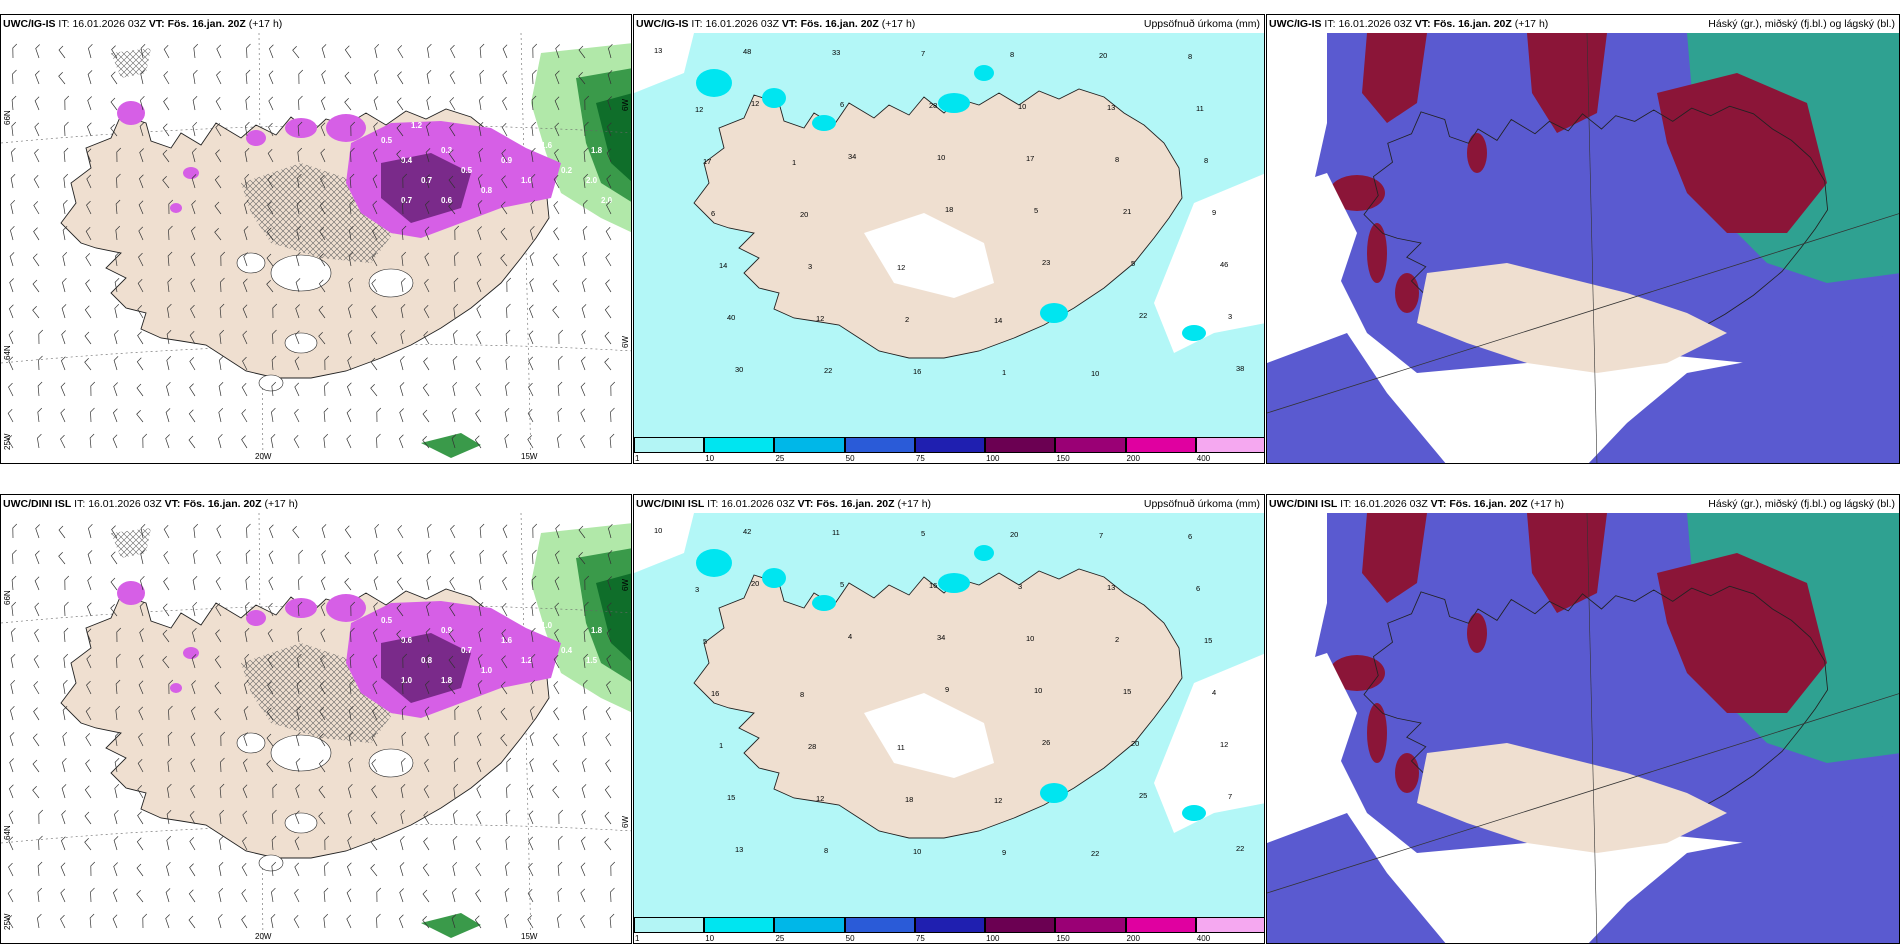 The width and height of the screenshot is (1900, 950). I want to click on legend-tick: 200, so click(1133, 458).